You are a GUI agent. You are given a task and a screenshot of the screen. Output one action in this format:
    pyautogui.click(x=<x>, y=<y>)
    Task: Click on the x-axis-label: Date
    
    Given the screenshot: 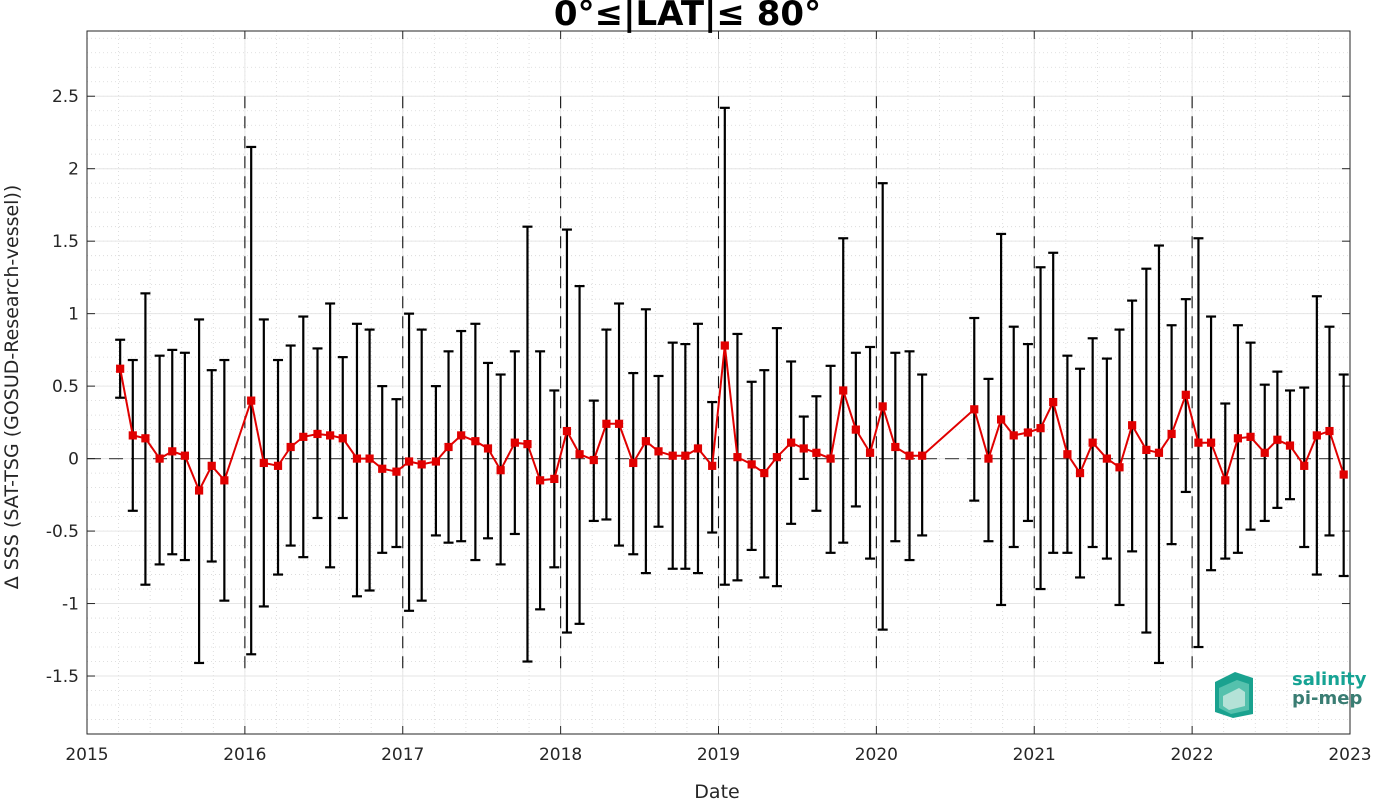 What is the action you would take?
    pyautogui.click(x=717, y=792)
    